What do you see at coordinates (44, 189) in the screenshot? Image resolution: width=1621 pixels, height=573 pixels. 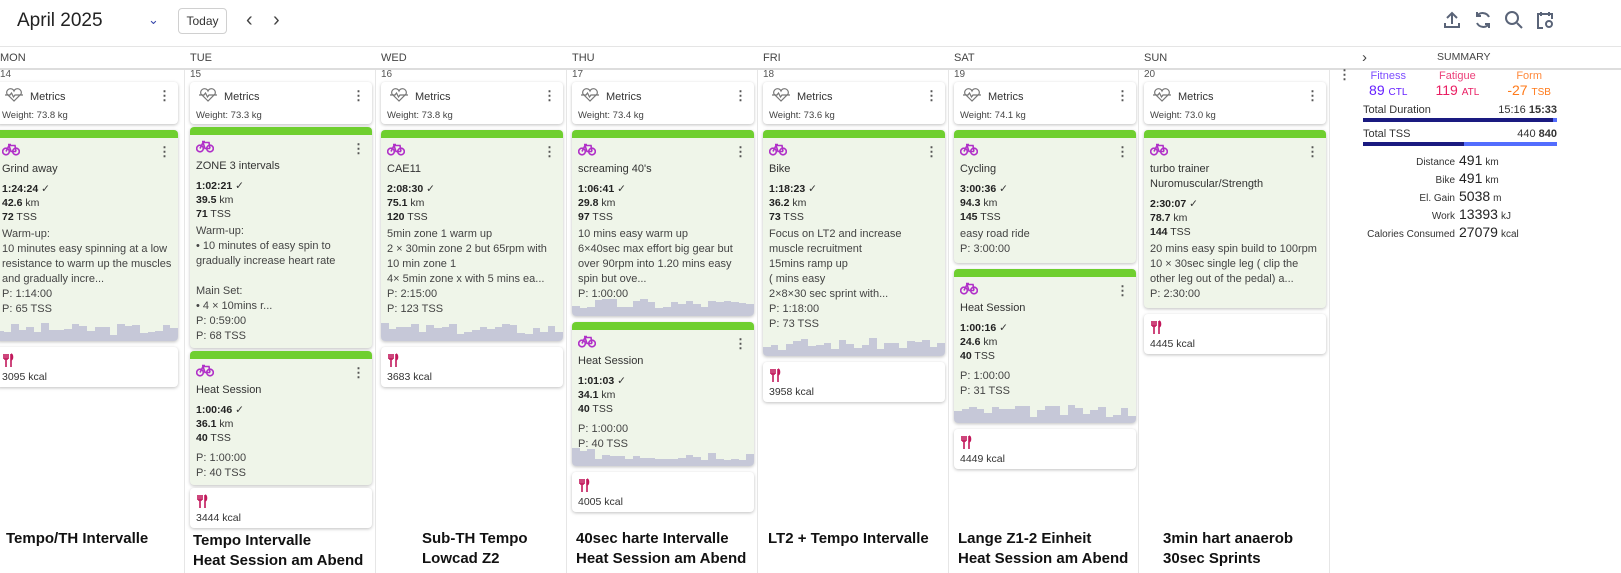 I see `check-icon: ✓` at bounding box center [44, 189].